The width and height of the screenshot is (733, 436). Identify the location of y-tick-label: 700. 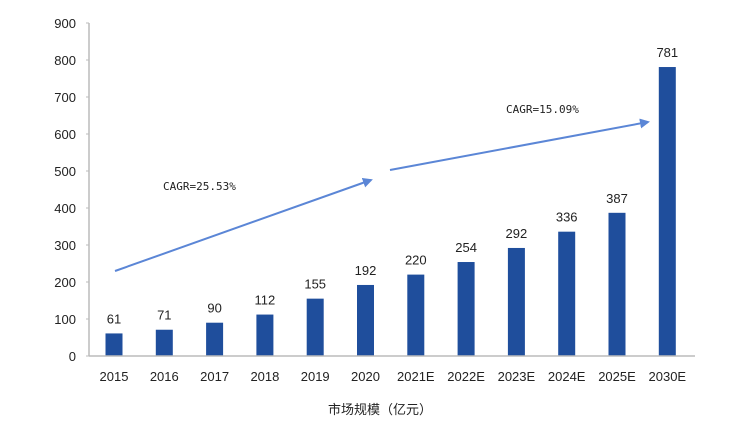
(65, 97).